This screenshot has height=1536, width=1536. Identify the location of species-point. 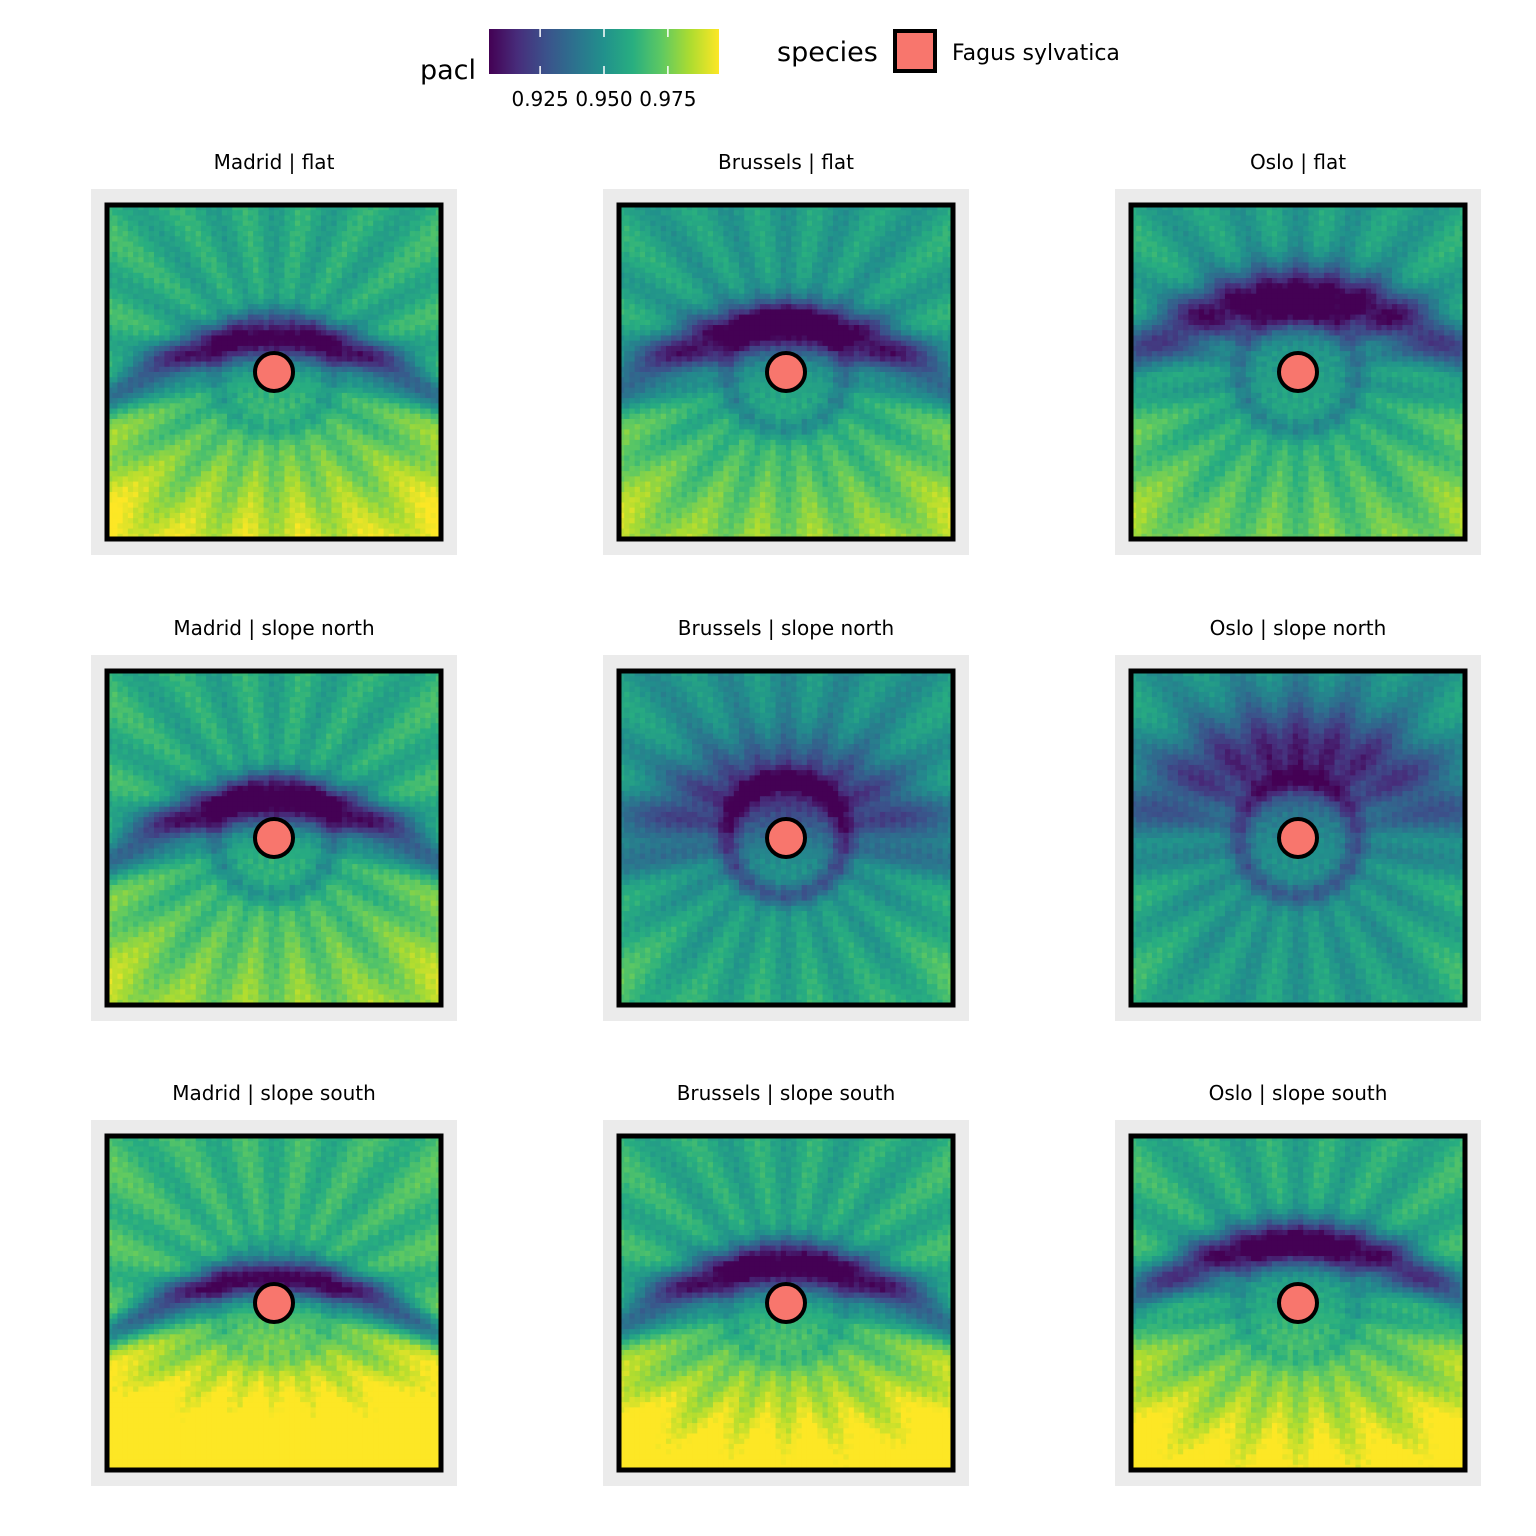
(274, 372).